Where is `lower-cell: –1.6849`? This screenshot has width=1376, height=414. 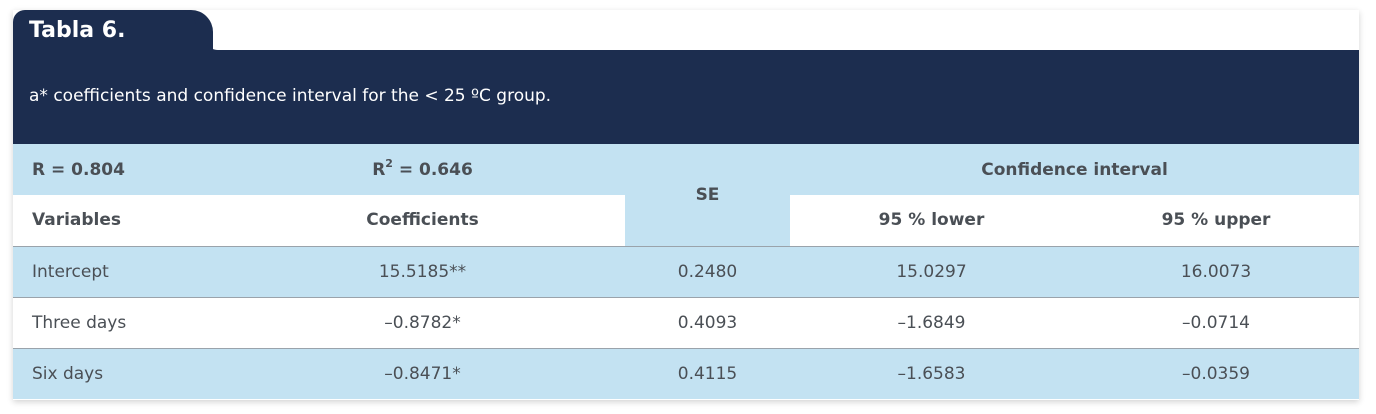 lower-cell: –1.6849 is located at coordinates (931, 322).